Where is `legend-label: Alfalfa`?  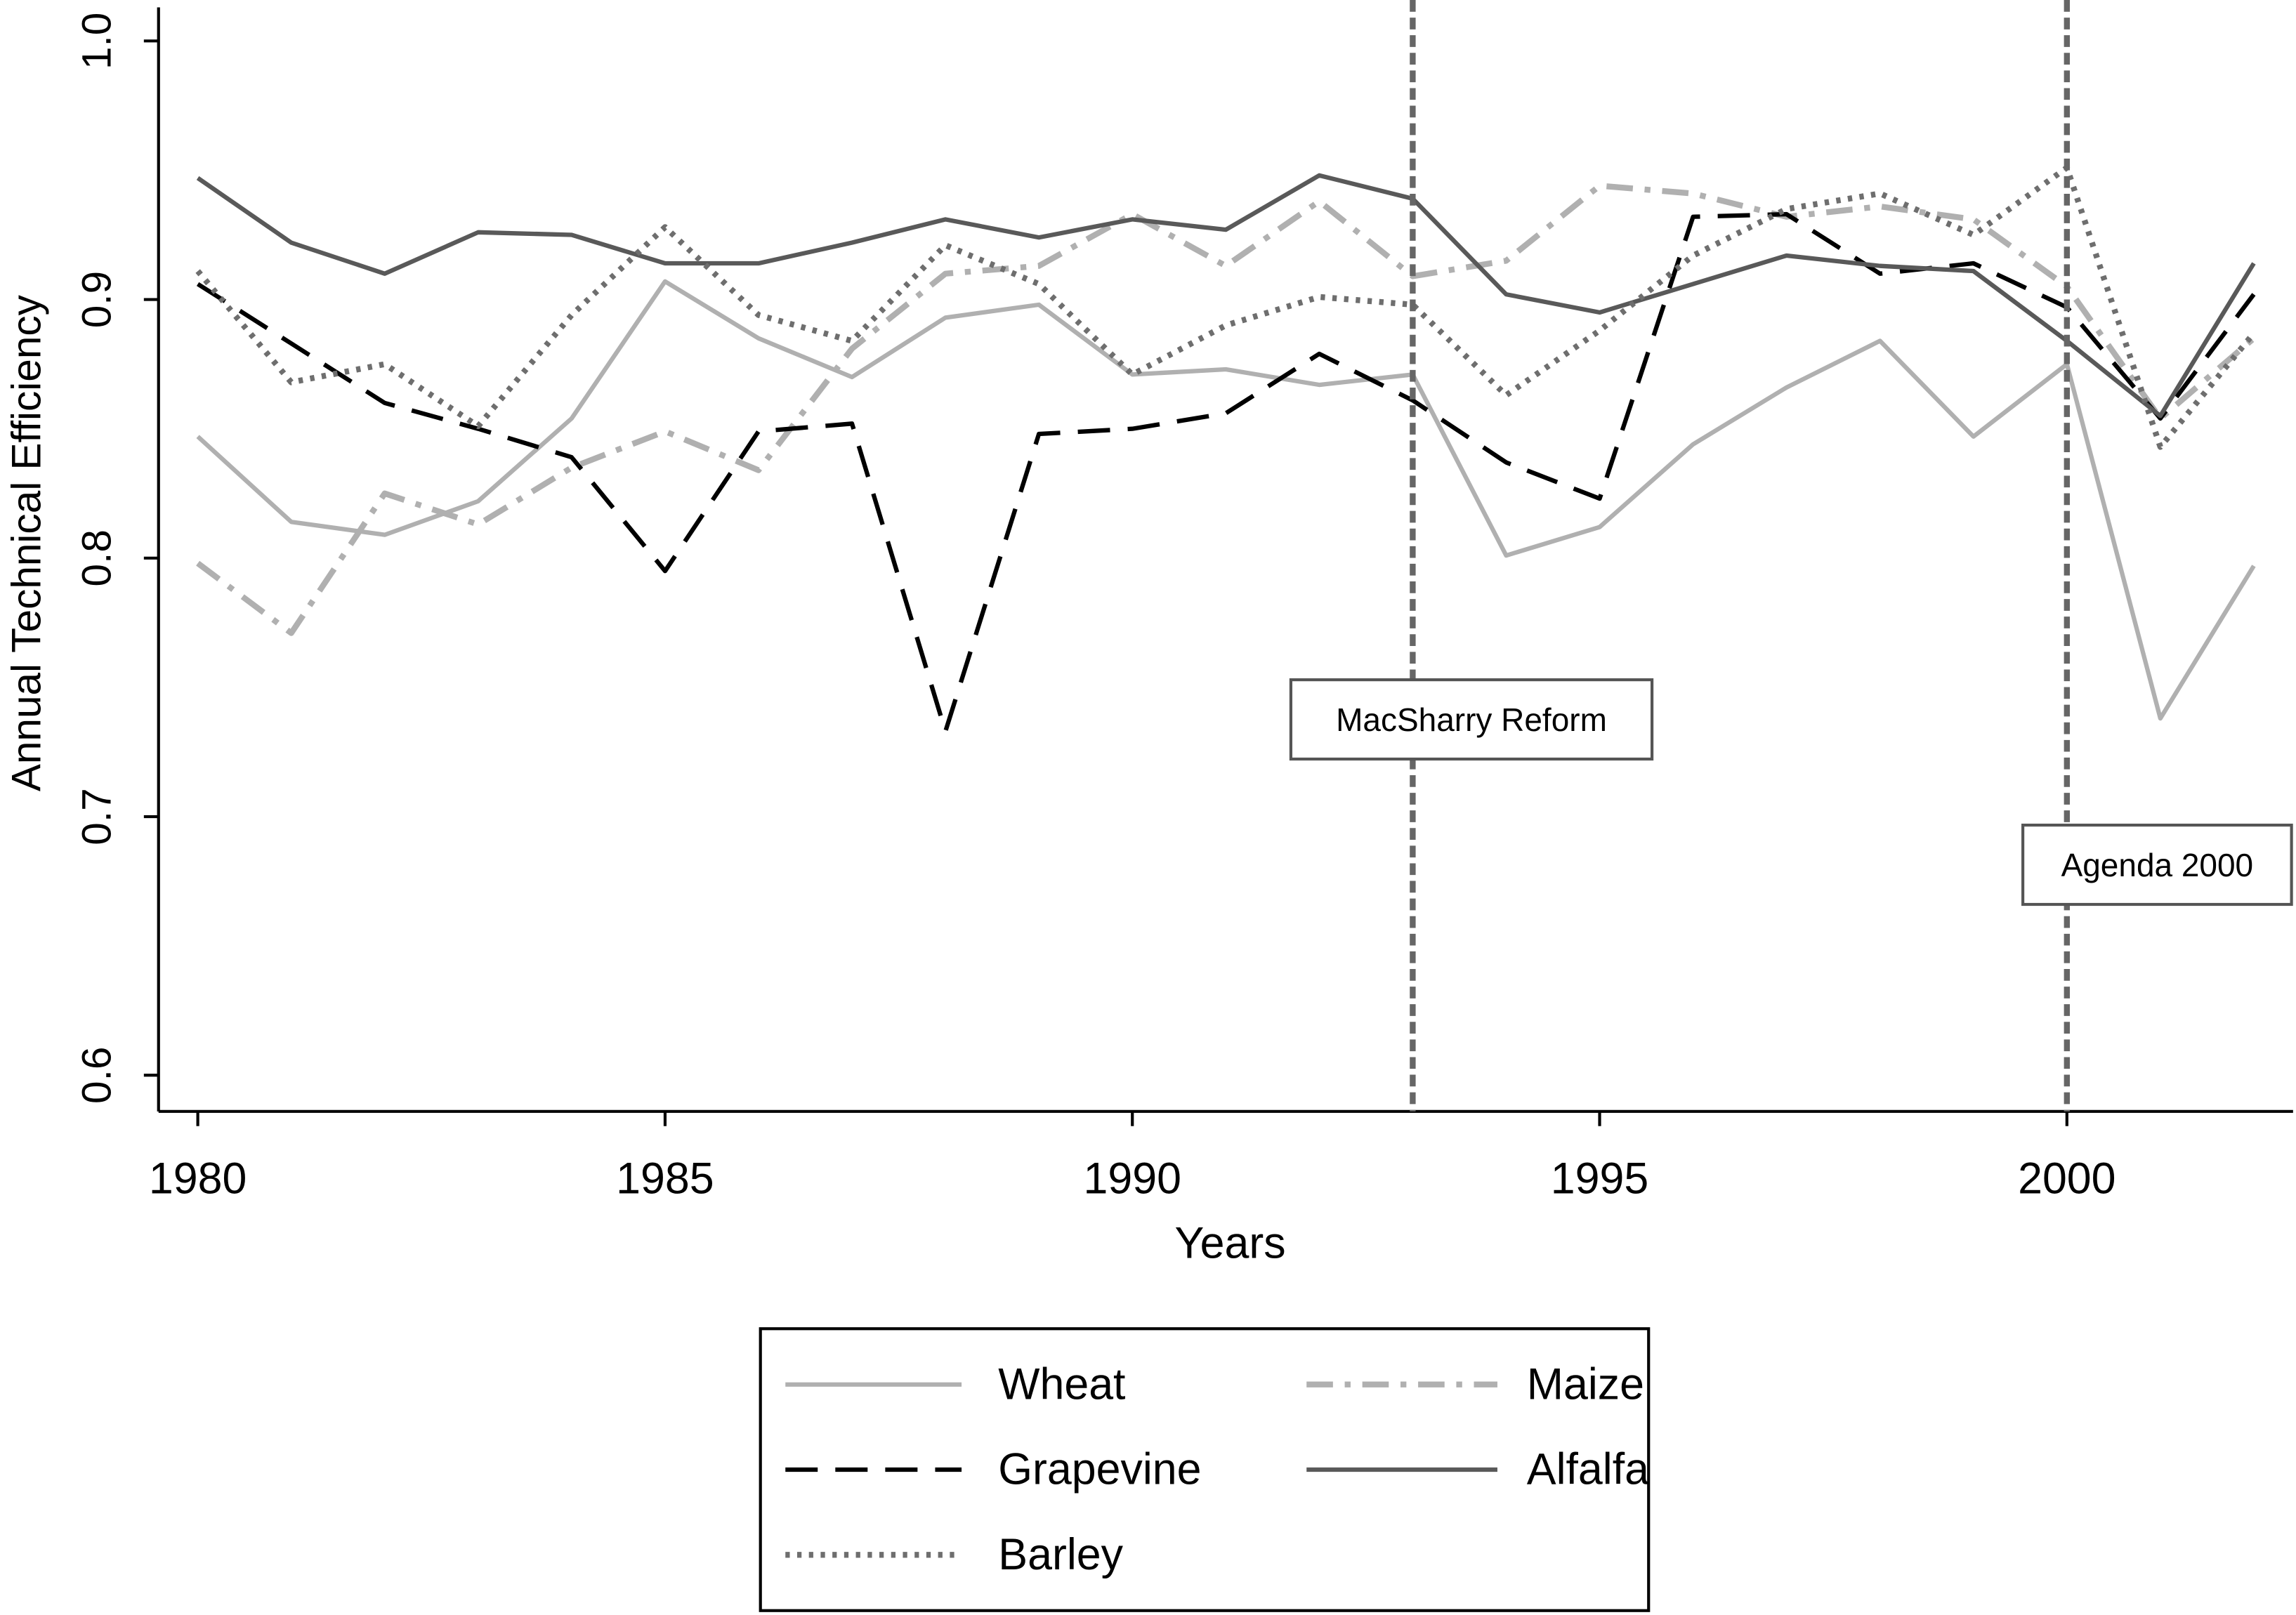
legend-label: Alfalfa is located at coordinates (1588, 1469).